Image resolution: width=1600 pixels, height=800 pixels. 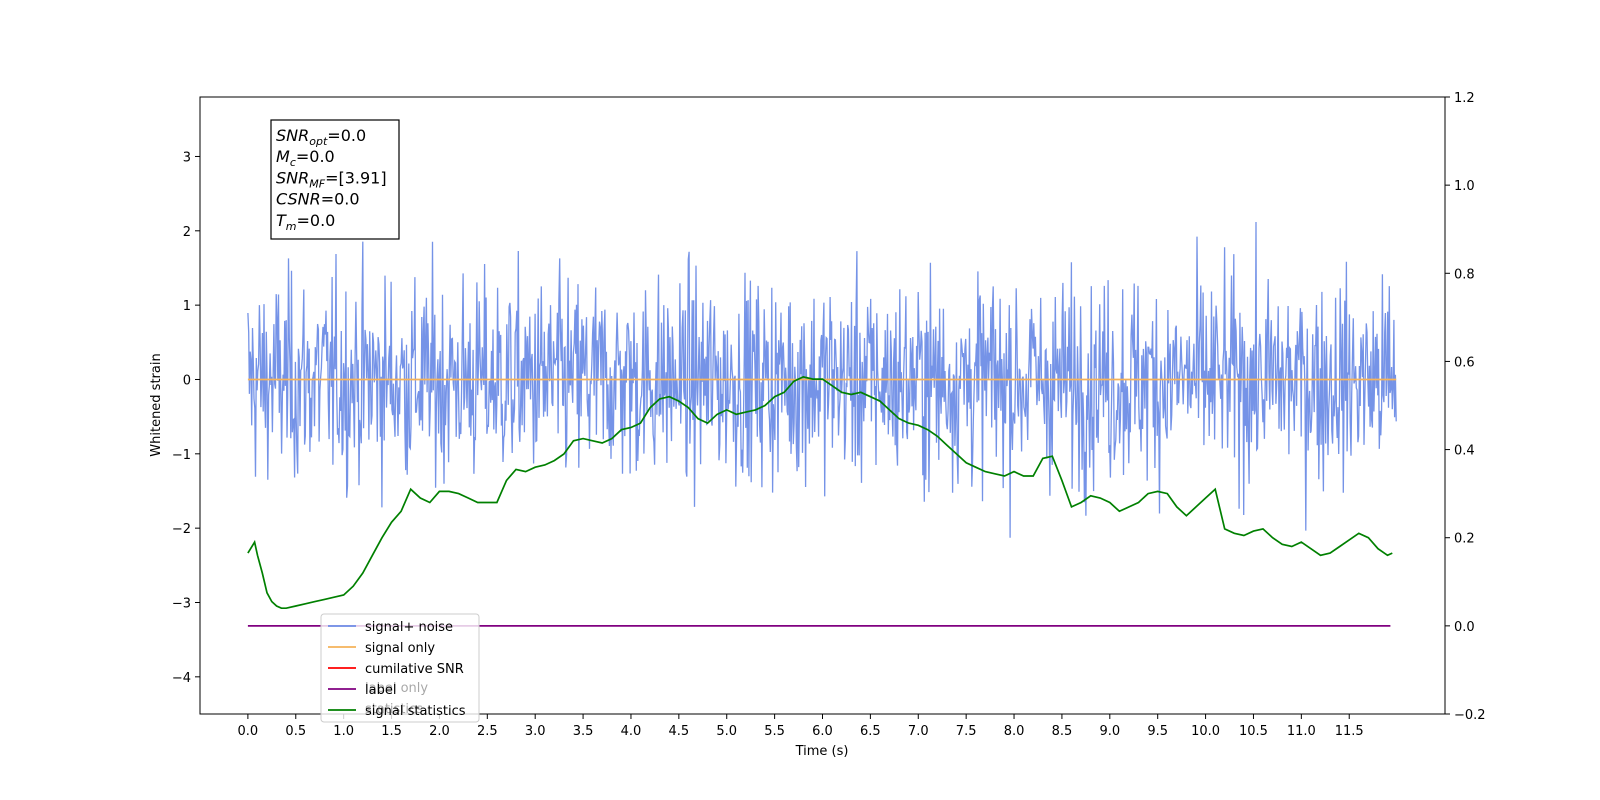 What do you see at coordinates (1062, 731) in the screenshot?
I see `x-tick-label: 8.5` at bounding box center [1062, 731].